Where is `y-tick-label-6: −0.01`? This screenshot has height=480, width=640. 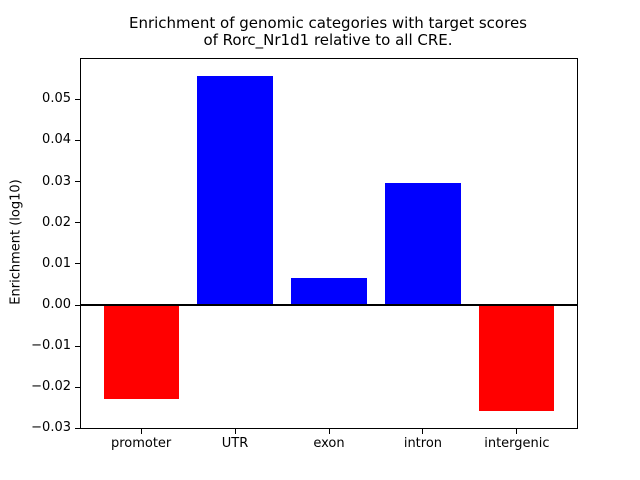 y-tick-label-6: −0.01 is located at coordinates (51, 346).